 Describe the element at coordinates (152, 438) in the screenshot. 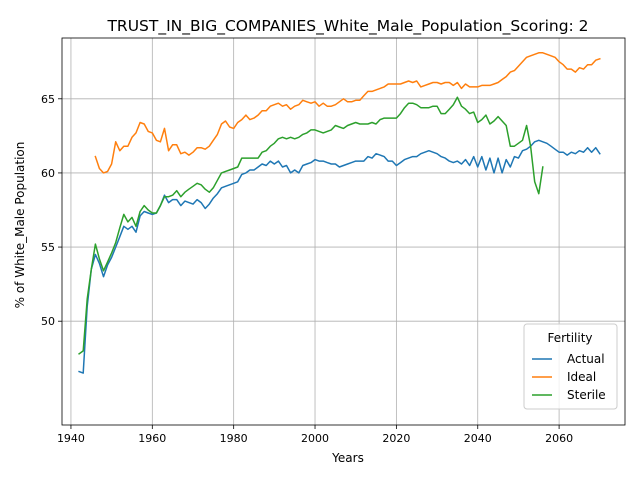

I see `x-tick-label: 1960` at that location.